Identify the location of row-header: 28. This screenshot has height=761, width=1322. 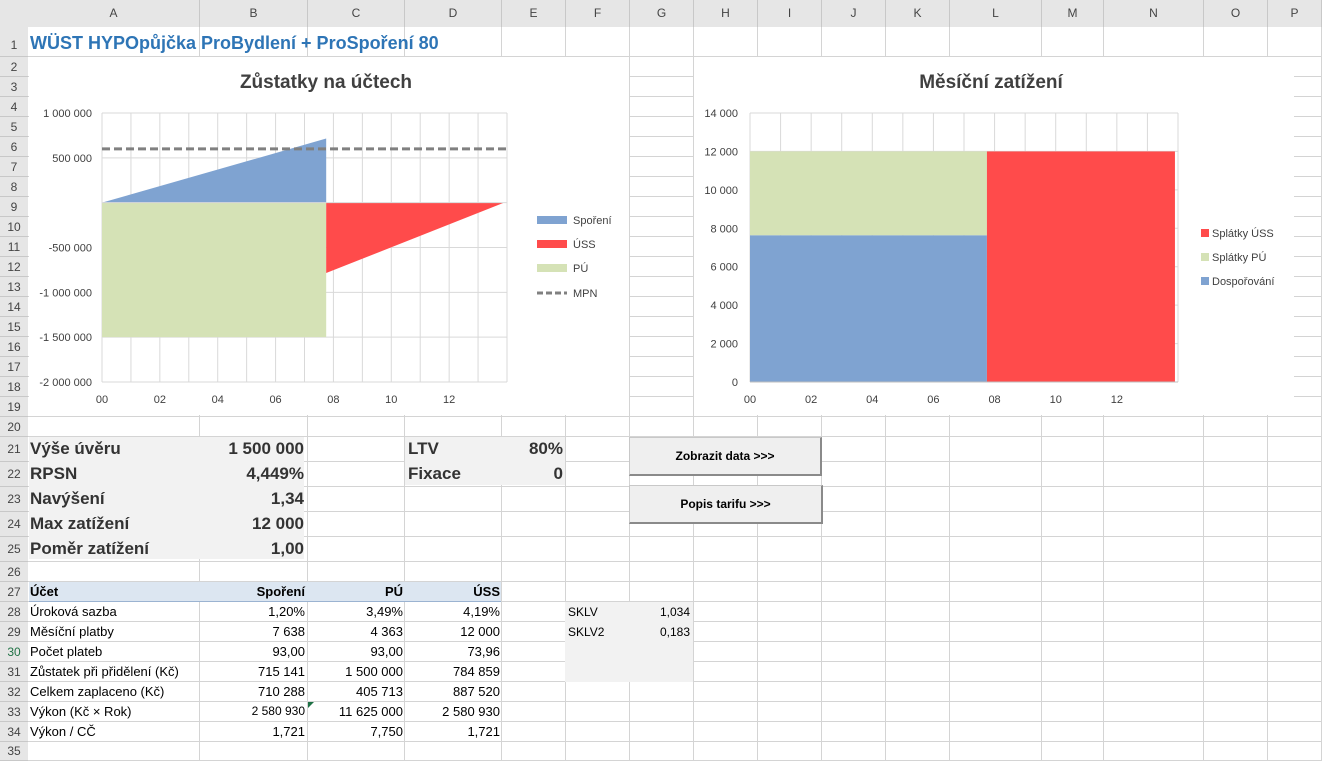
(14, 612).